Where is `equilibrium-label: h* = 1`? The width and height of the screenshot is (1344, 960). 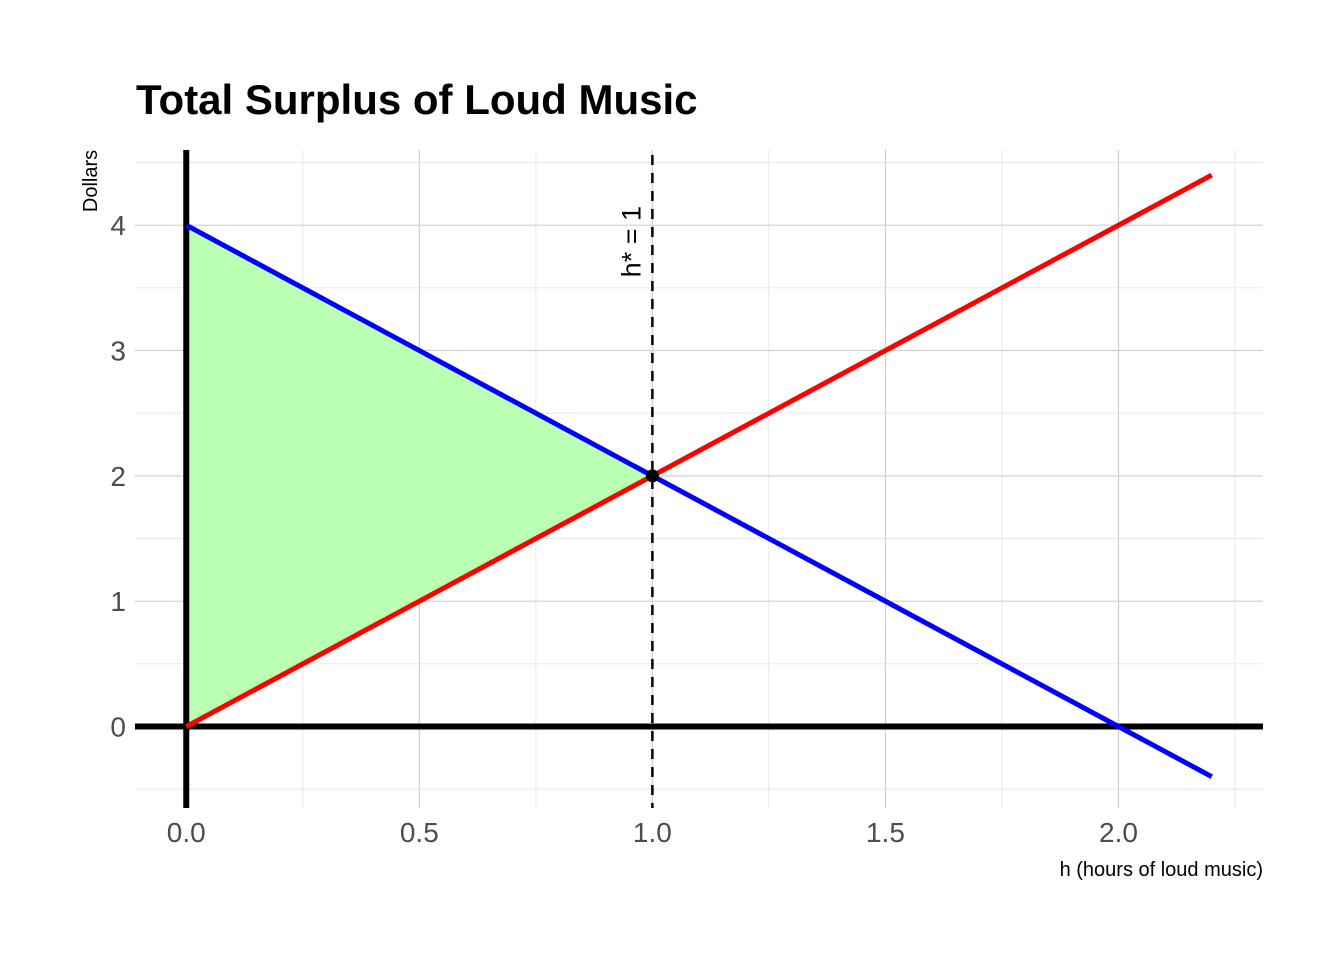 equilibrium-label: h* = 1 is located at coordinates (631, 241).